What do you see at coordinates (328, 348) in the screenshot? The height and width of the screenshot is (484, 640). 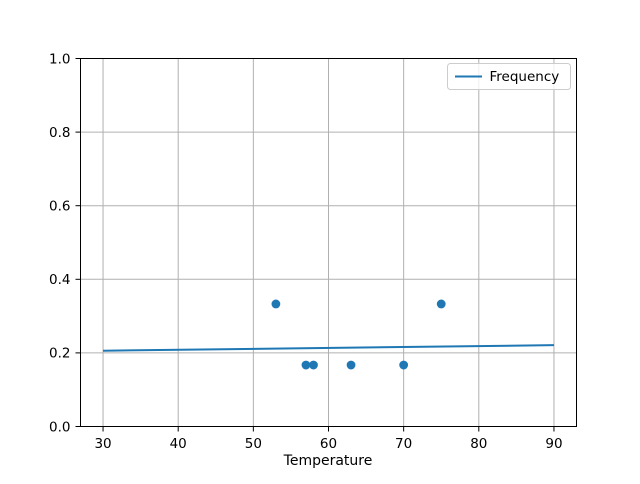 I see `line-series-frequency` at bounding box center [328, 348].